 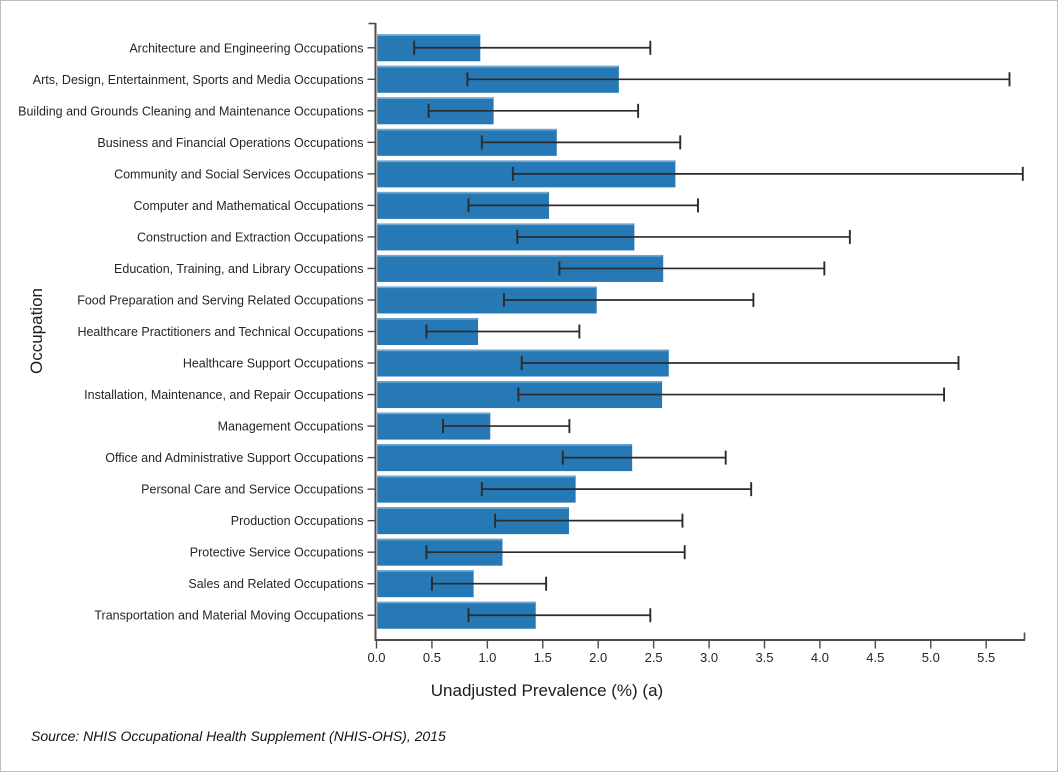 I want to click on category-label: Architecture and Engineering Occupations, so click(x=246, y=48).